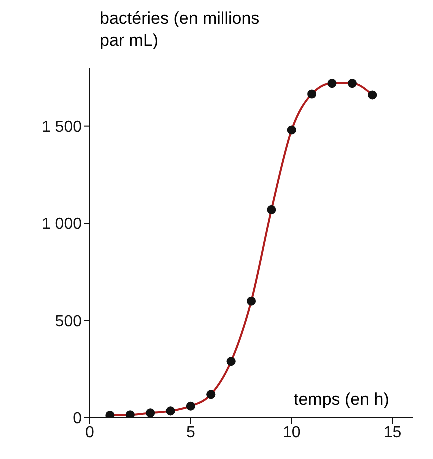 This screenshot has height=459, width=433. I want to click on y-tick-label: 0, so click(77, 419).